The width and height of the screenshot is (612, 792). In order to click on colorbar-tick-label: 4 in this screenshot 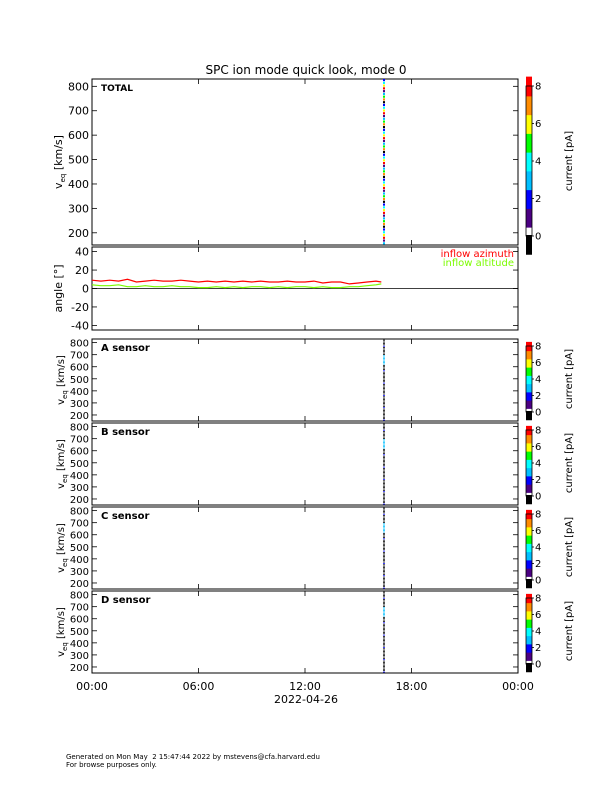, I will do `click(538, 162)`.